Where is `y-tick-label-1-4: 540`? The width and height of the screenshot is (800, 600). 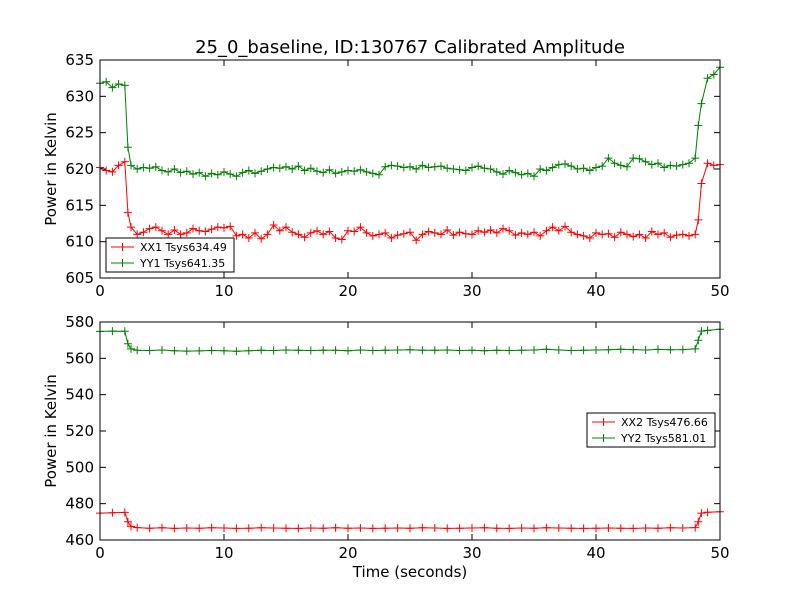 y-tick-label-1-4: 540 is located at coordinates (79, 395).